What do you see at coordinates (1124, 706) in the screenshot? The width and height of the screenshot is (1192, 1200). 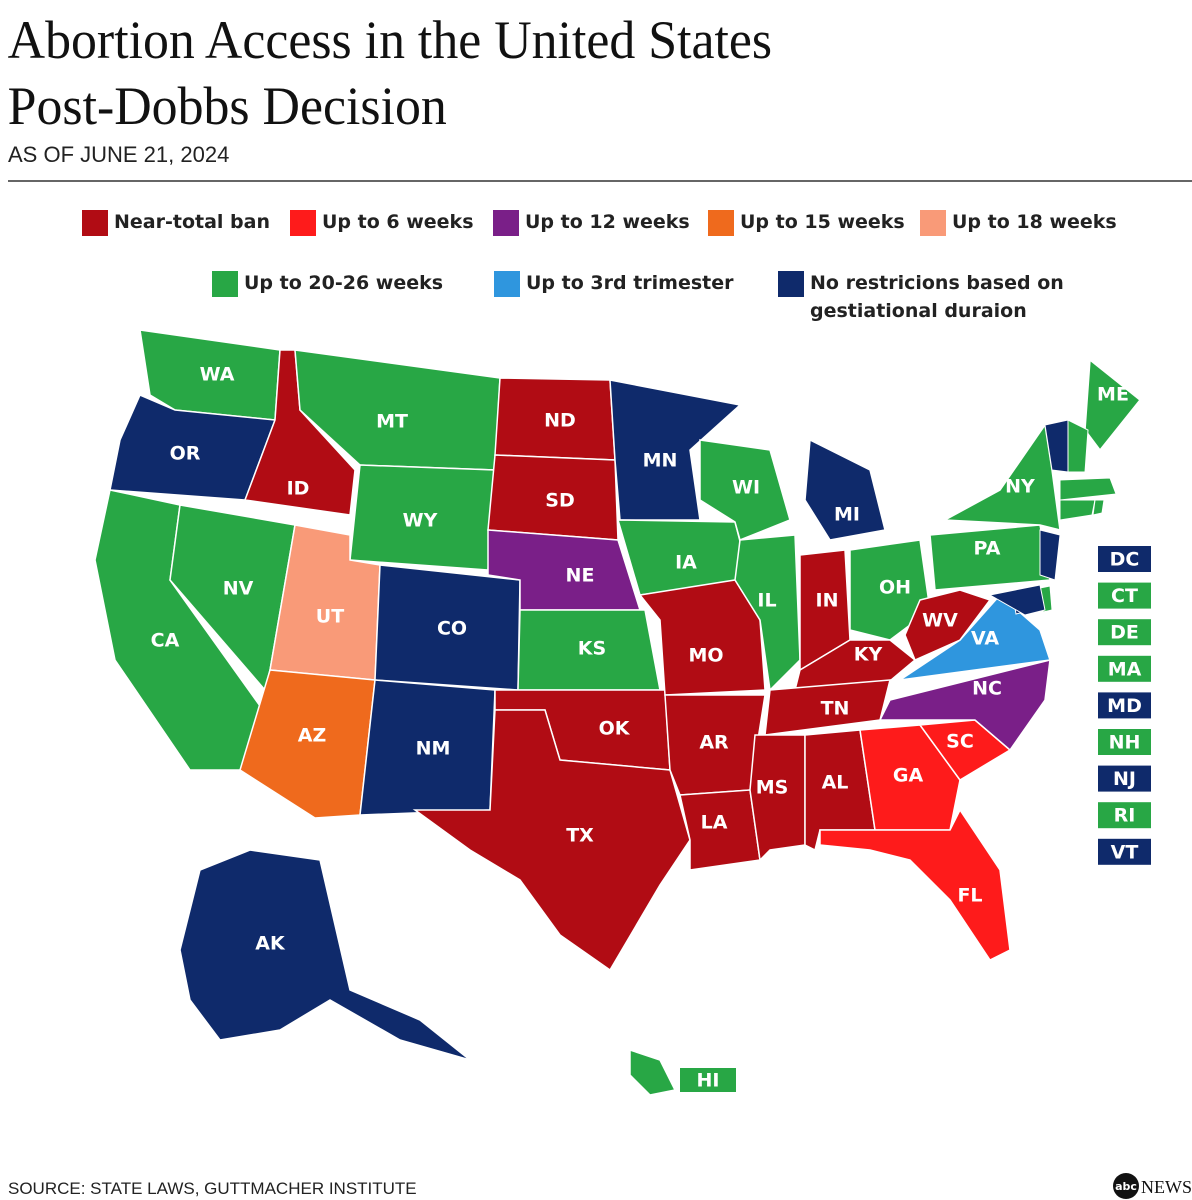 I see `state-label: MD` at bounding box center [1124, 706].